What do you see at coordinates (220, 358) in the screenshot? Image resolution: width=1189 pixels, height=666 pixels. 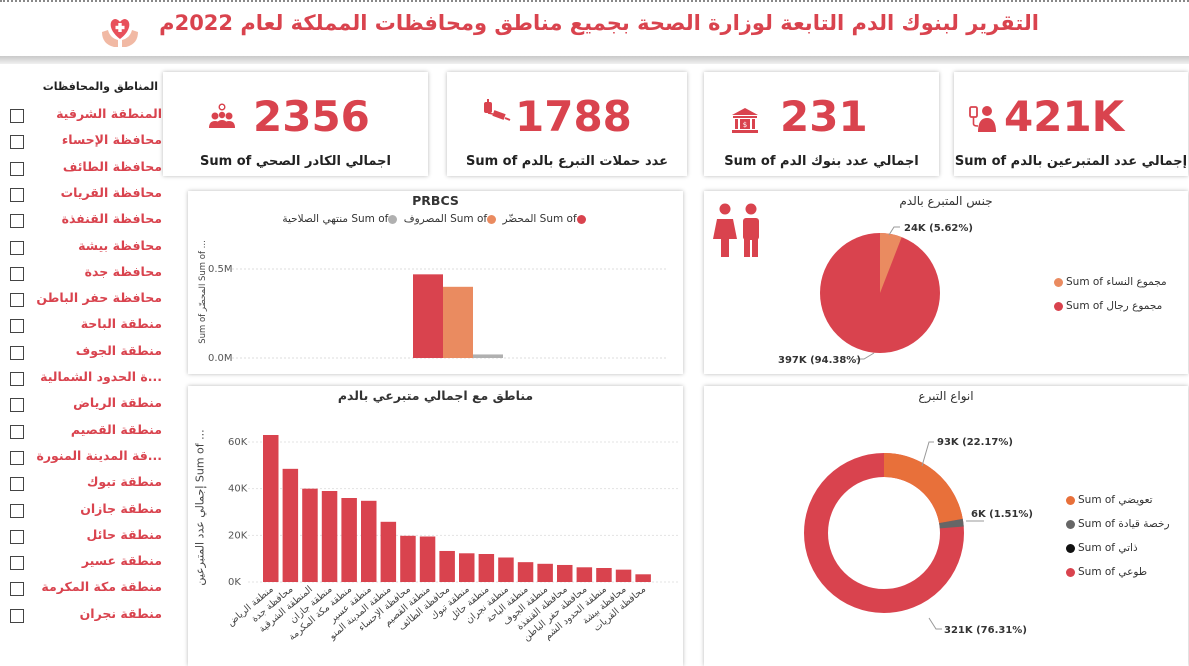 I see `y-tick: 0.0M` at bounding box center [220, 358].